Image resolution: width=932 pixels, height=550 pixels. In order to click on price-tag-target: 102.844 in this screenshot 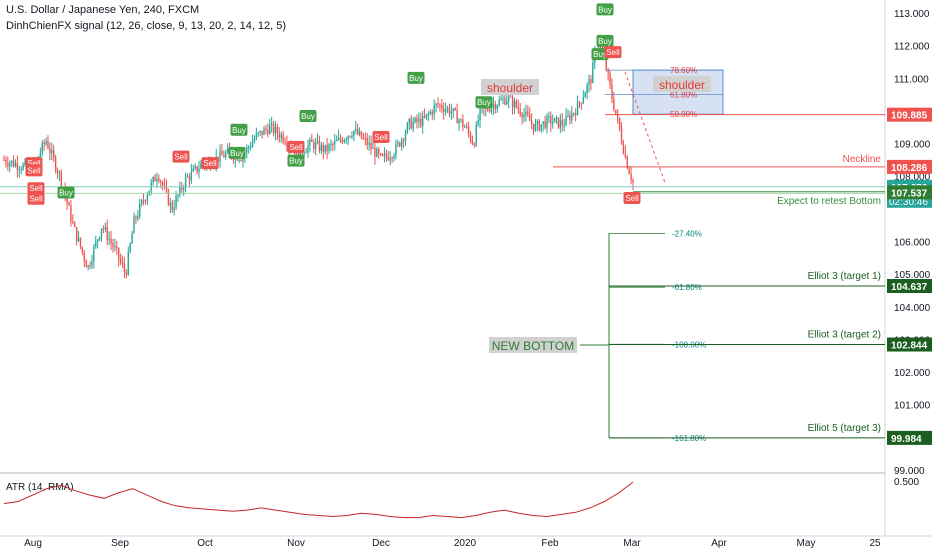, I will do `click(909, 346)`.